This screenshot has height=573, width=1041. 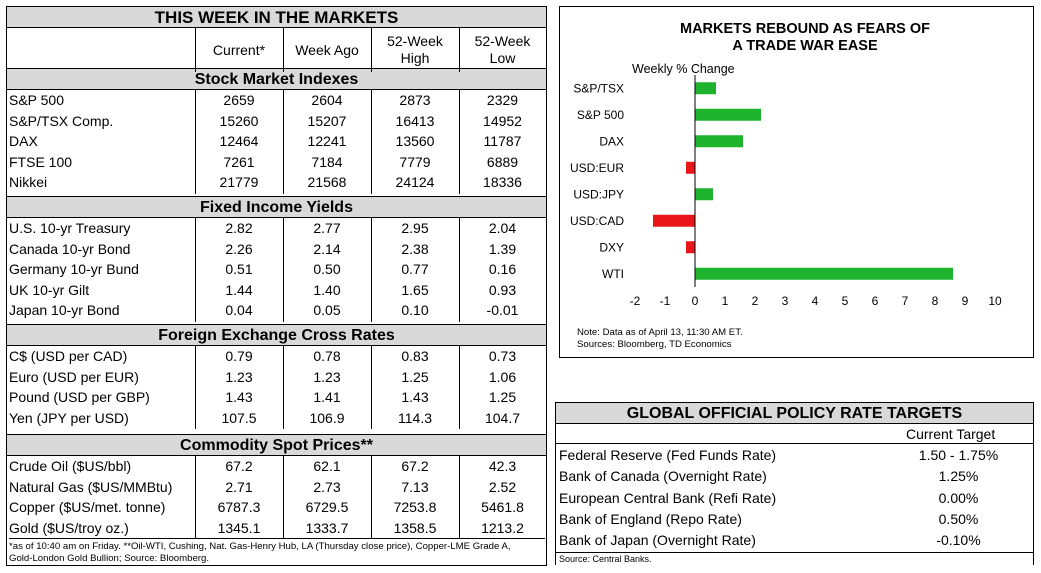 I want to click on row-value: 0.16, so click(x=502, y=269).